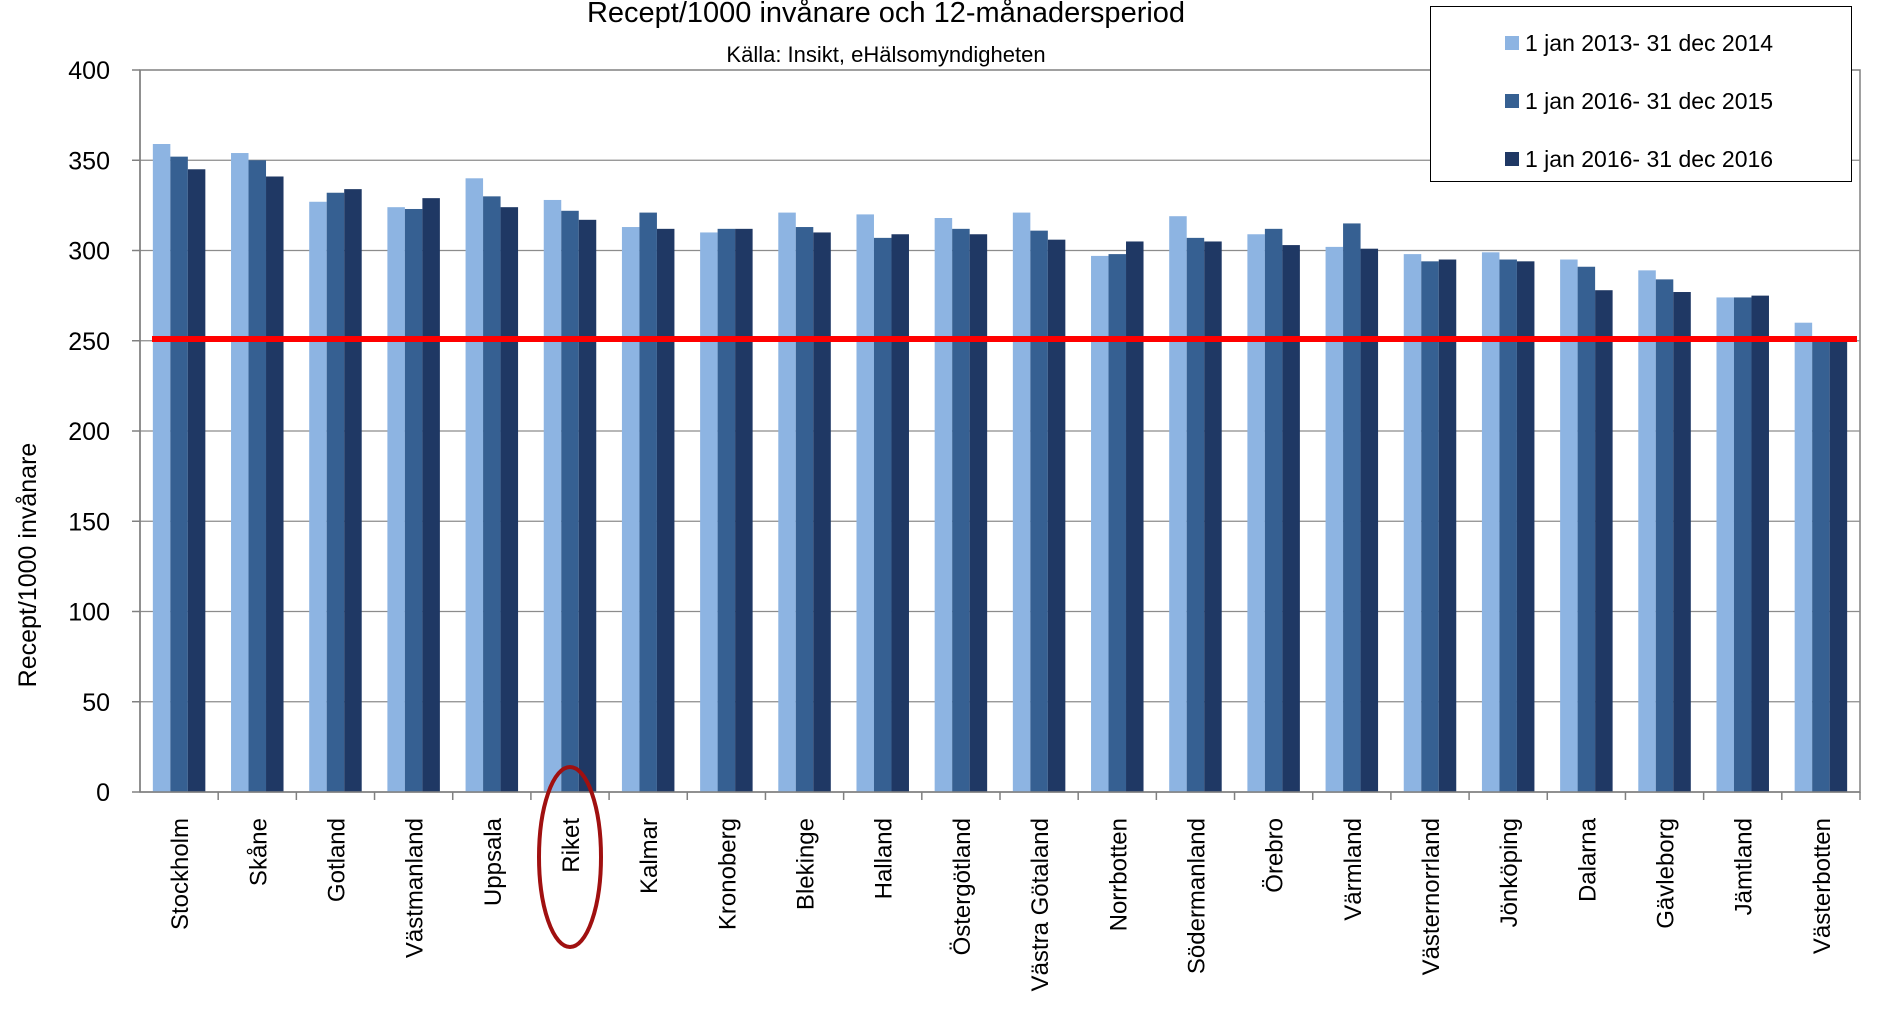  Describe the element at coordinates (1196, 896) in the screenshot. I see `x-tick-label: Södermanland` at that location.